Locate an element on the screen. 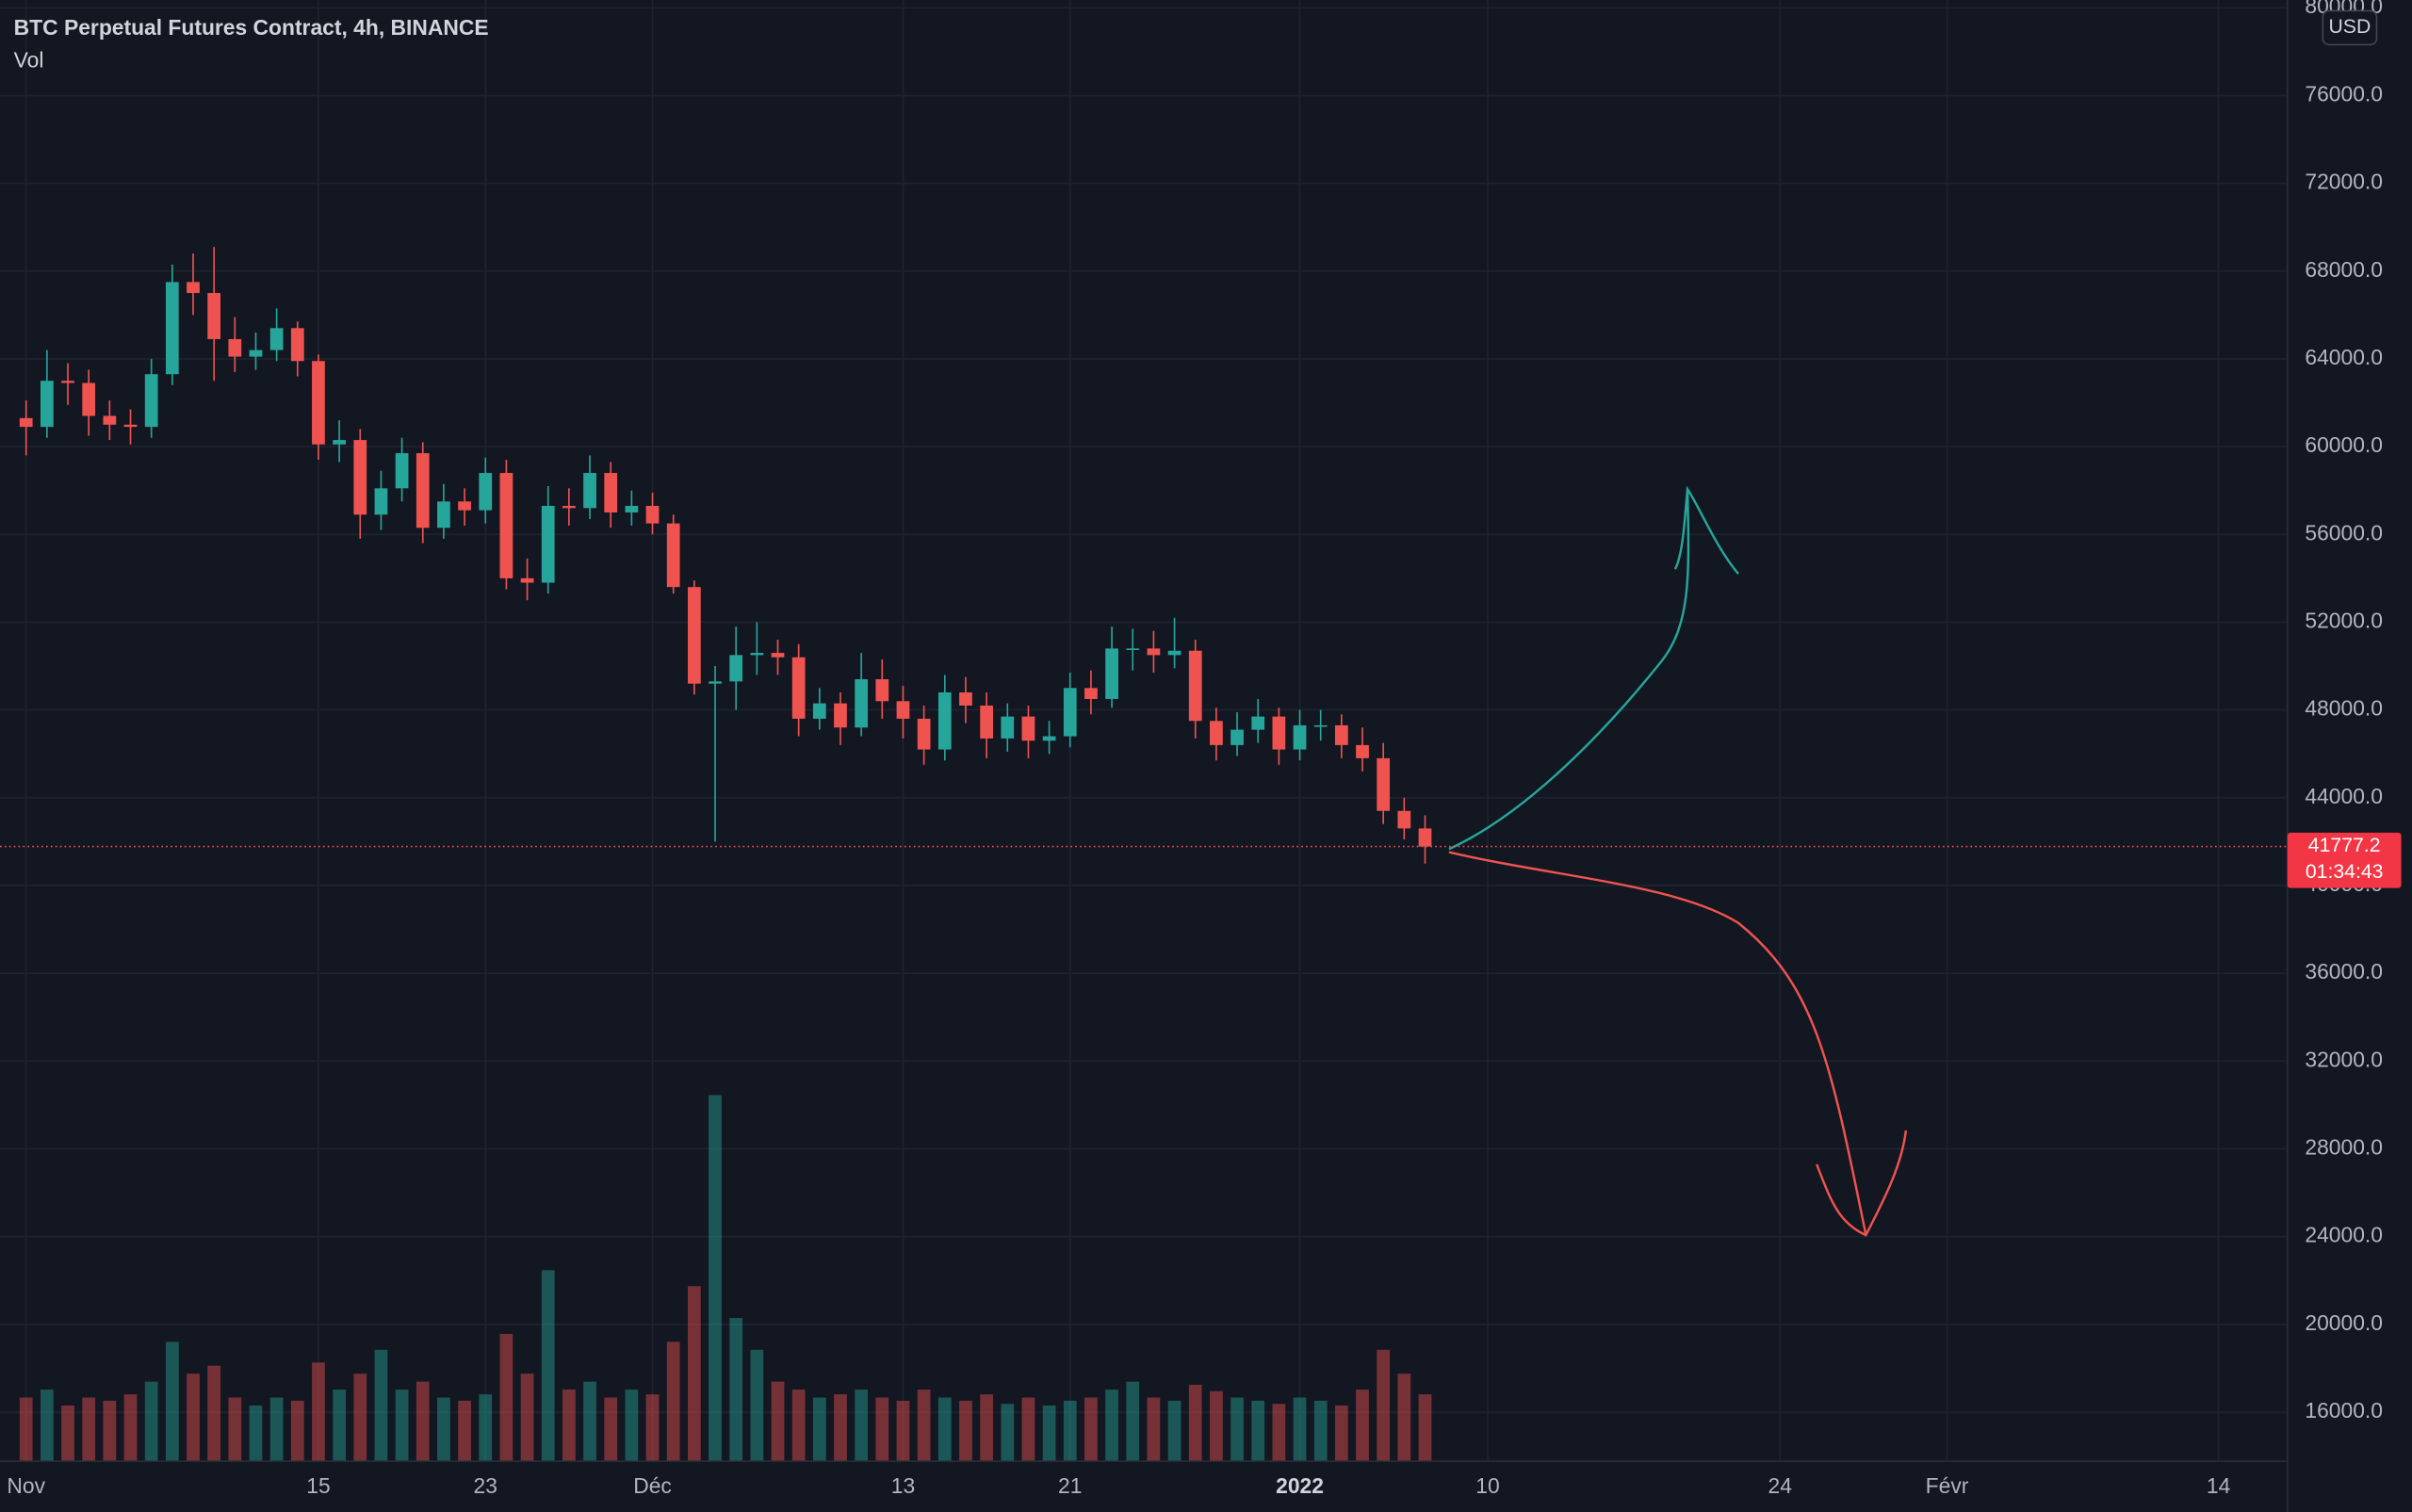 This screenshot has width=2412, height=1512. x-tick-label: 15 is located at coordinates (318, 1485).